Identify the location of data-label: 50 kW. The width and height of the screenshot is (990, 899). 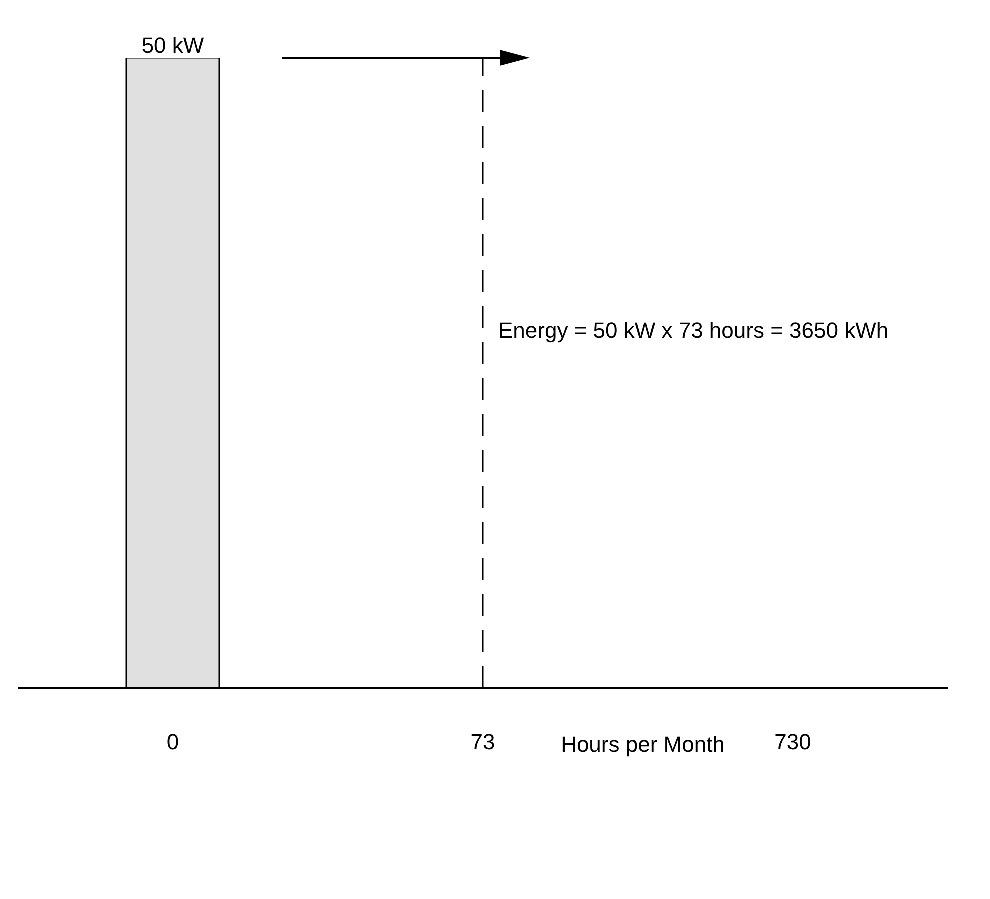
(173, 45).